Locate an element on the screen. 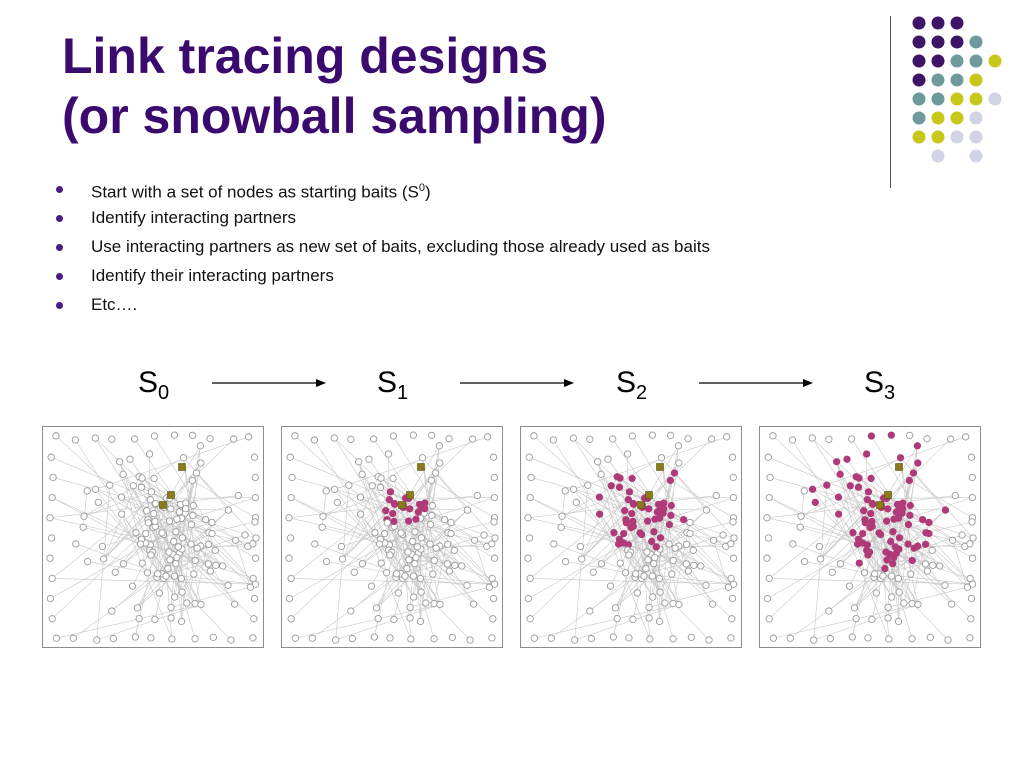 The height and width of the screenshot is (768, 1024). bullet-item: Identify their interacting partners is located at coordinates (381, 275).